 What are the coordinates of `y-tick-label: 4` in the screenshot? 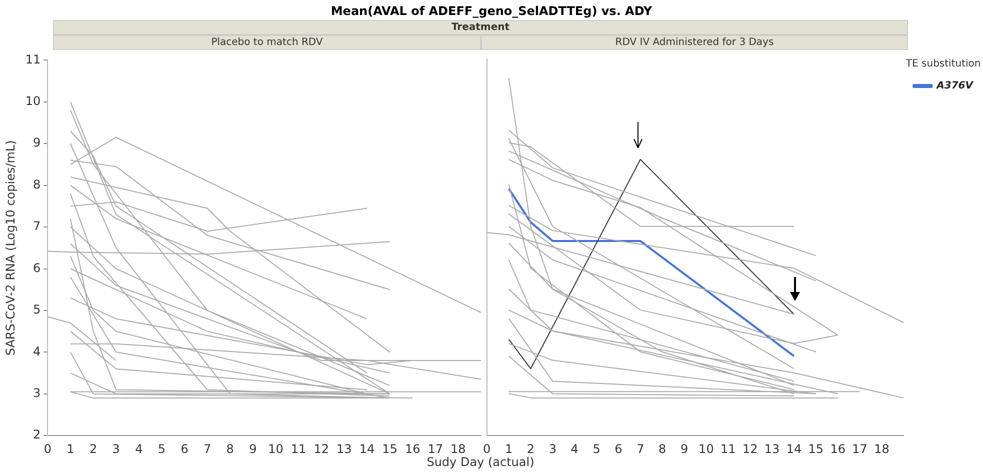 It's located at (37, 351).